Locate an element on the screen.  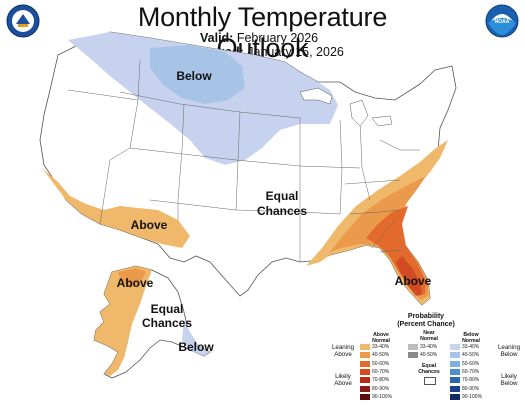
alaska-above-core is located at coordinates (132, 278).